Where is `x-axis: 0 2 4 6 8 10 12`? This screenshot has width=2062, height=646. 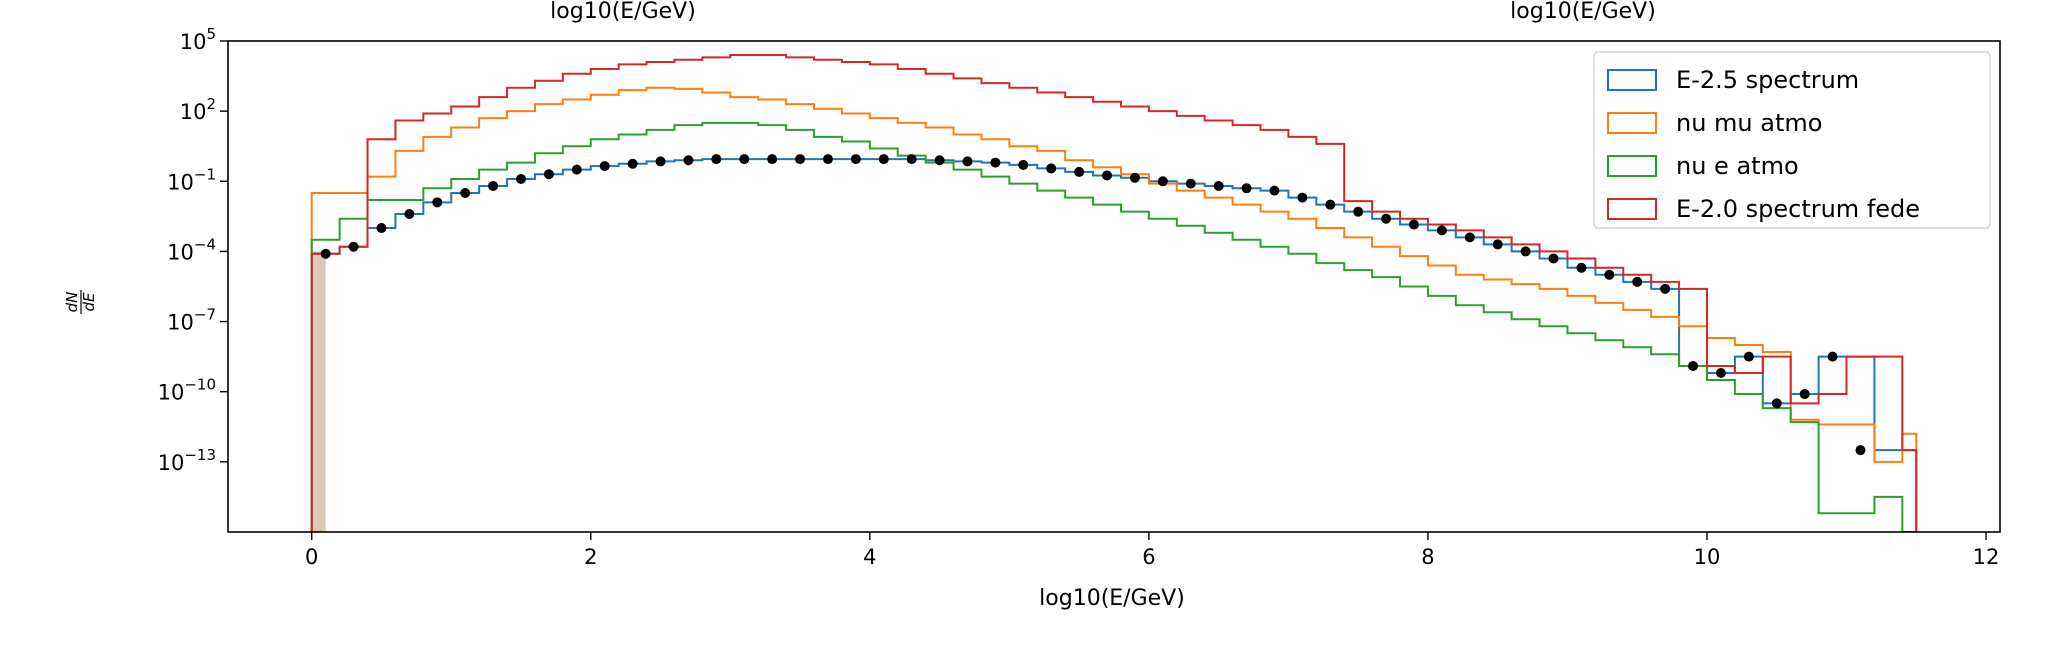 x-axis: 0 2 4 6 8 10 12 is located at coordinates (1152, 550).